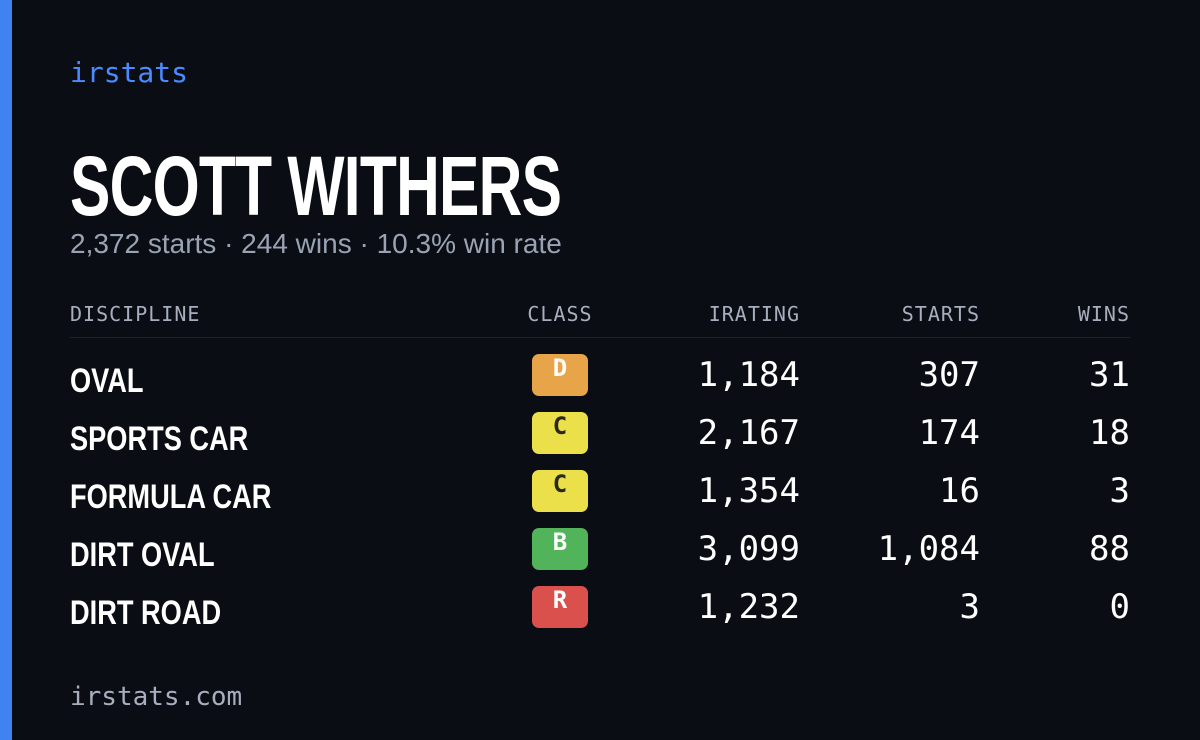  I want to click on wins: 0, so click(1119, 607).